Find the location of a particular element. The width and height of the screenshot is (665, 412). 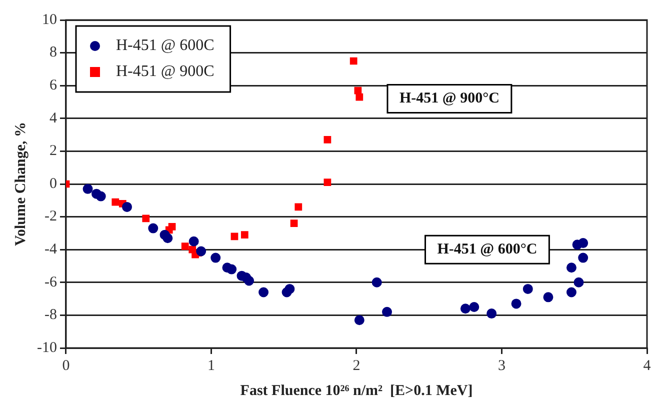

y-tick-label: 6 is located at coordinates (53, 86).